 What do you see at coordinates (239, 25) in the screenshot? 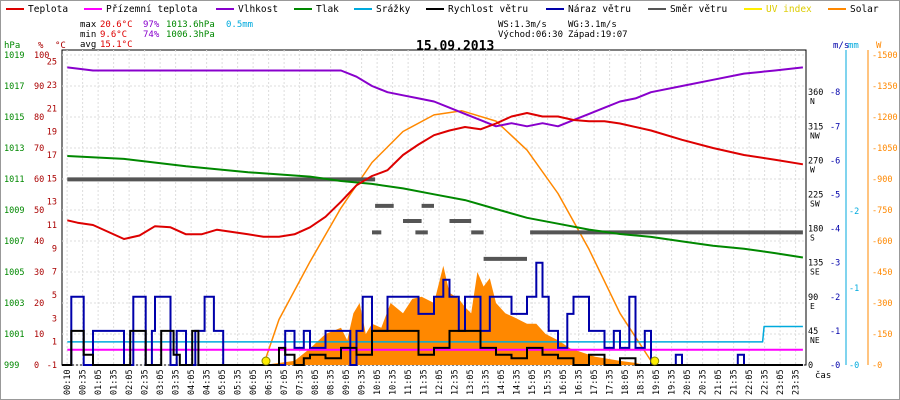
I see `stat-max-rain: 0.5mm` at bounding box center [239, 25].